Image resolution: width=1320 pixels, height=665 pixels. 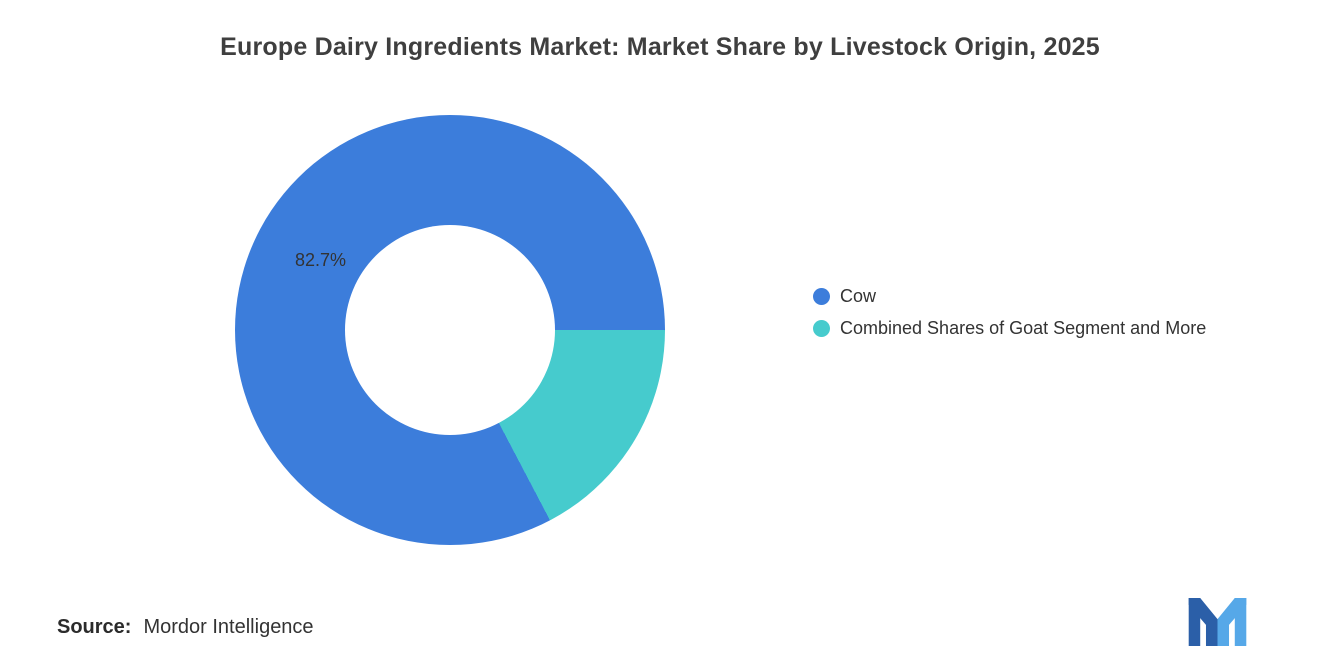 I want to click on source-value: Mordor Intelligence, so click(x=228, y=627).